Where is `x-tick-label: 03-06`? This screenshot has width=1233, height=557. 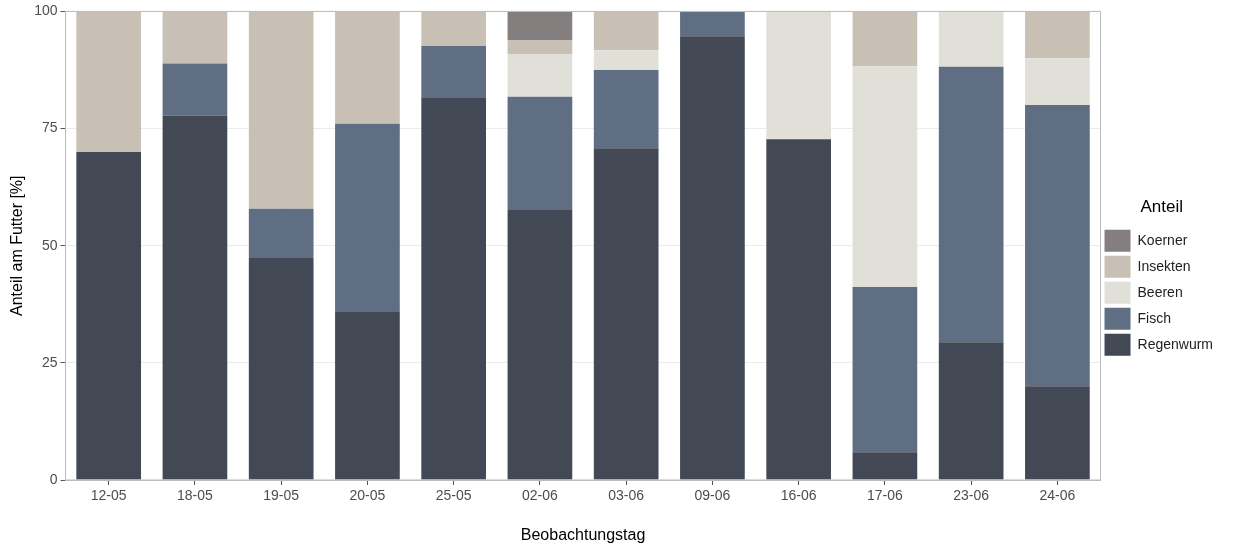
x-tick-label: 03-06 is located at coordinates (626, 495).